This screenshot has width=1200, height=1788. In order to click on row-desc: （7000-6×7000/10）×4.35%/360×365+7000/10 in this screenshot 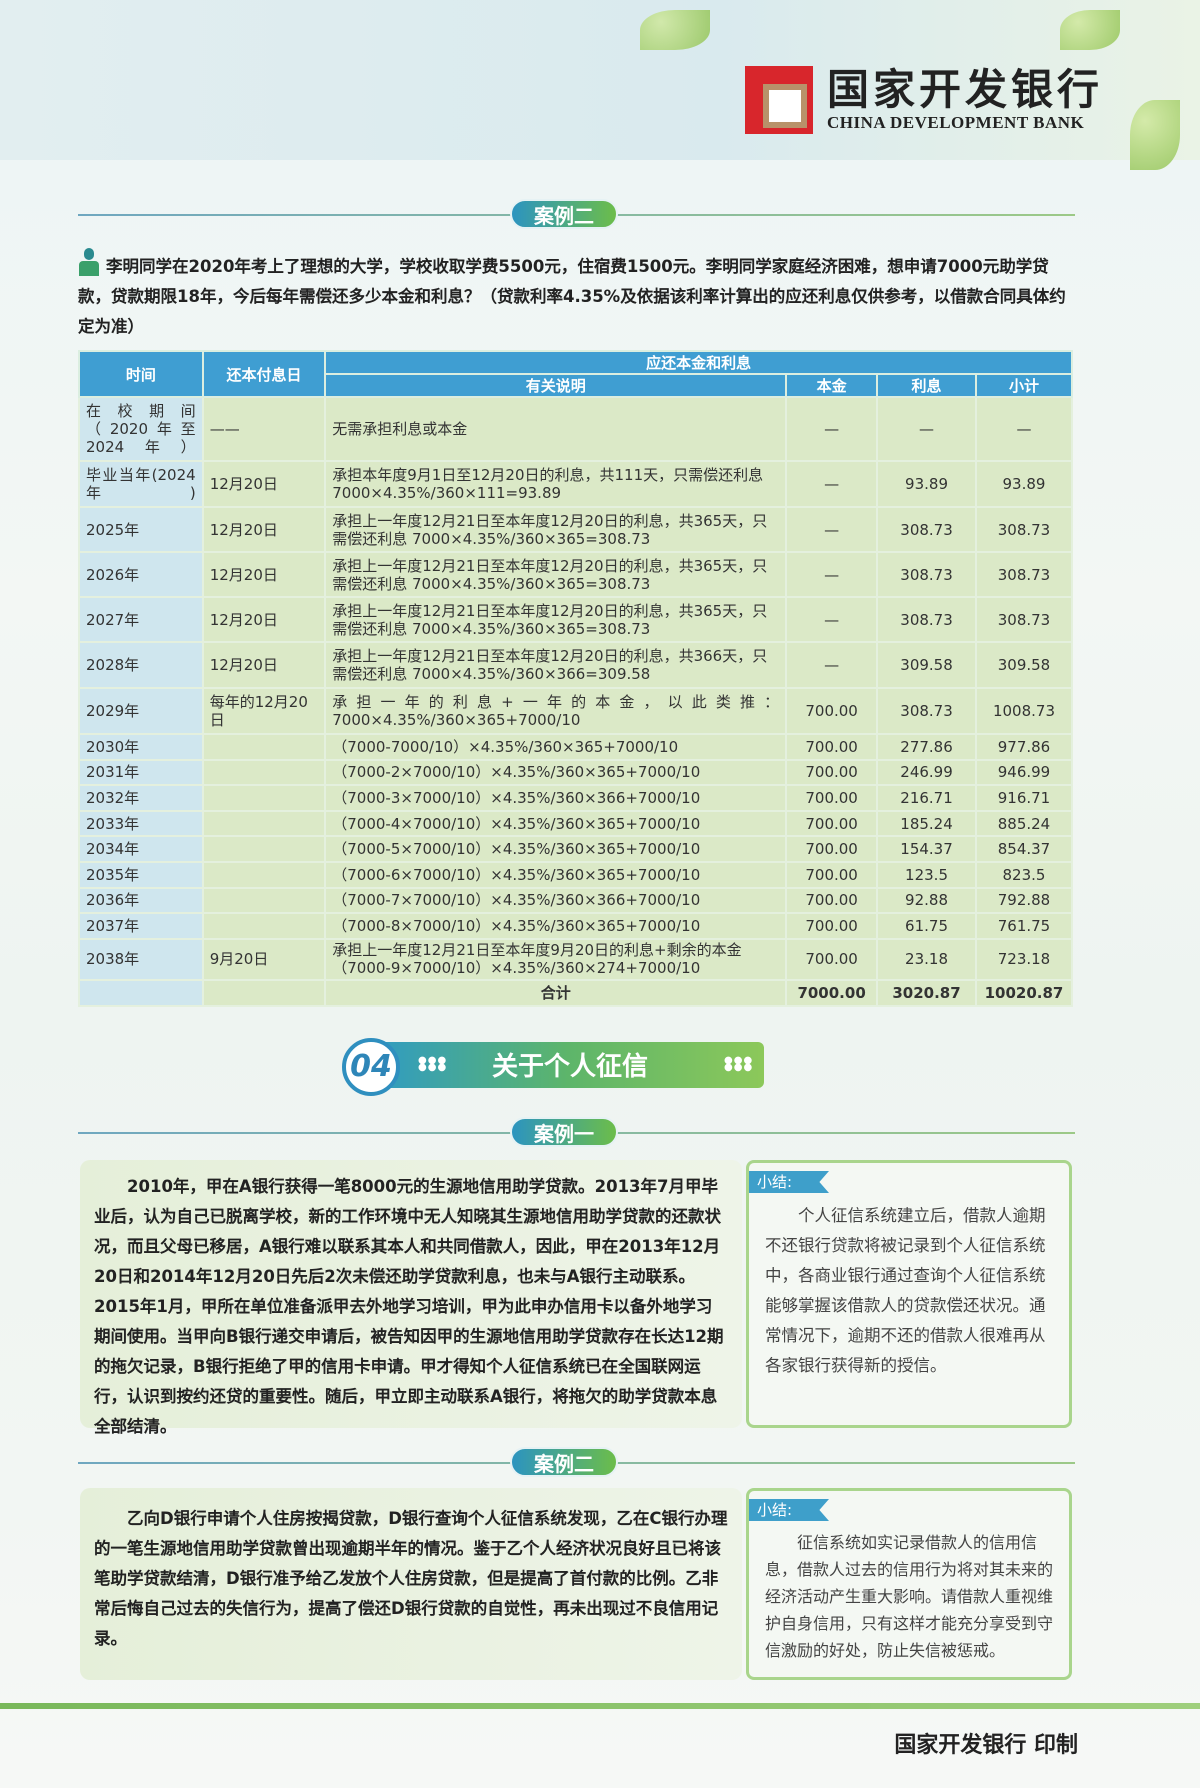, I will do `click(556, 874)`.